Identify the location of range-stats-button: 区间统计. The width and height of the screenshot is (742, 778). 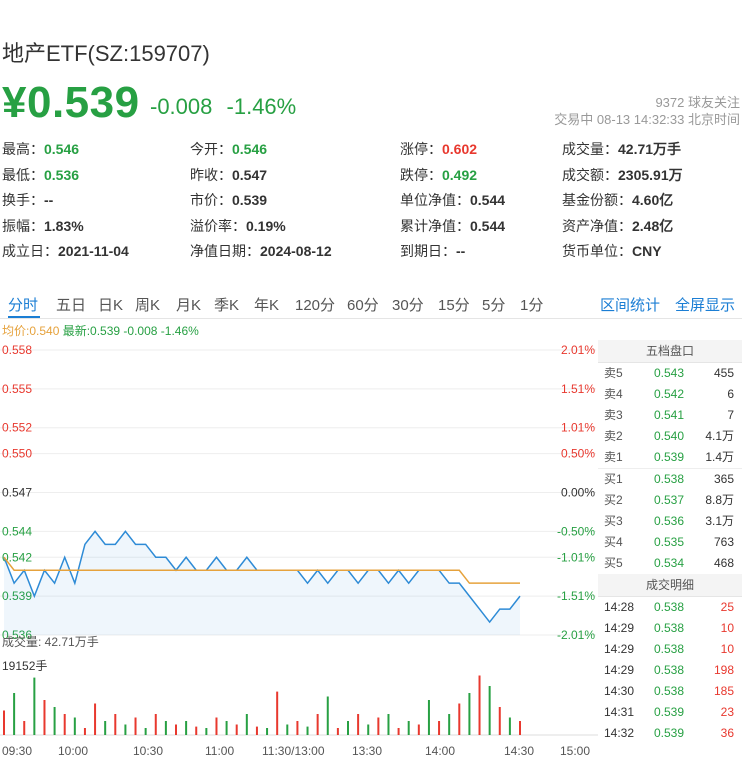
(630, 305).